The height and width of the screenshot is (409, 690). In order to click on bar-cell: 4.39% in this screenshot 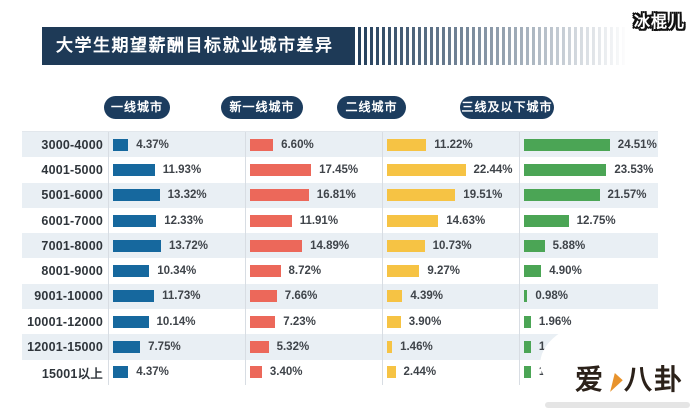, I will do `click(450, 296)`.